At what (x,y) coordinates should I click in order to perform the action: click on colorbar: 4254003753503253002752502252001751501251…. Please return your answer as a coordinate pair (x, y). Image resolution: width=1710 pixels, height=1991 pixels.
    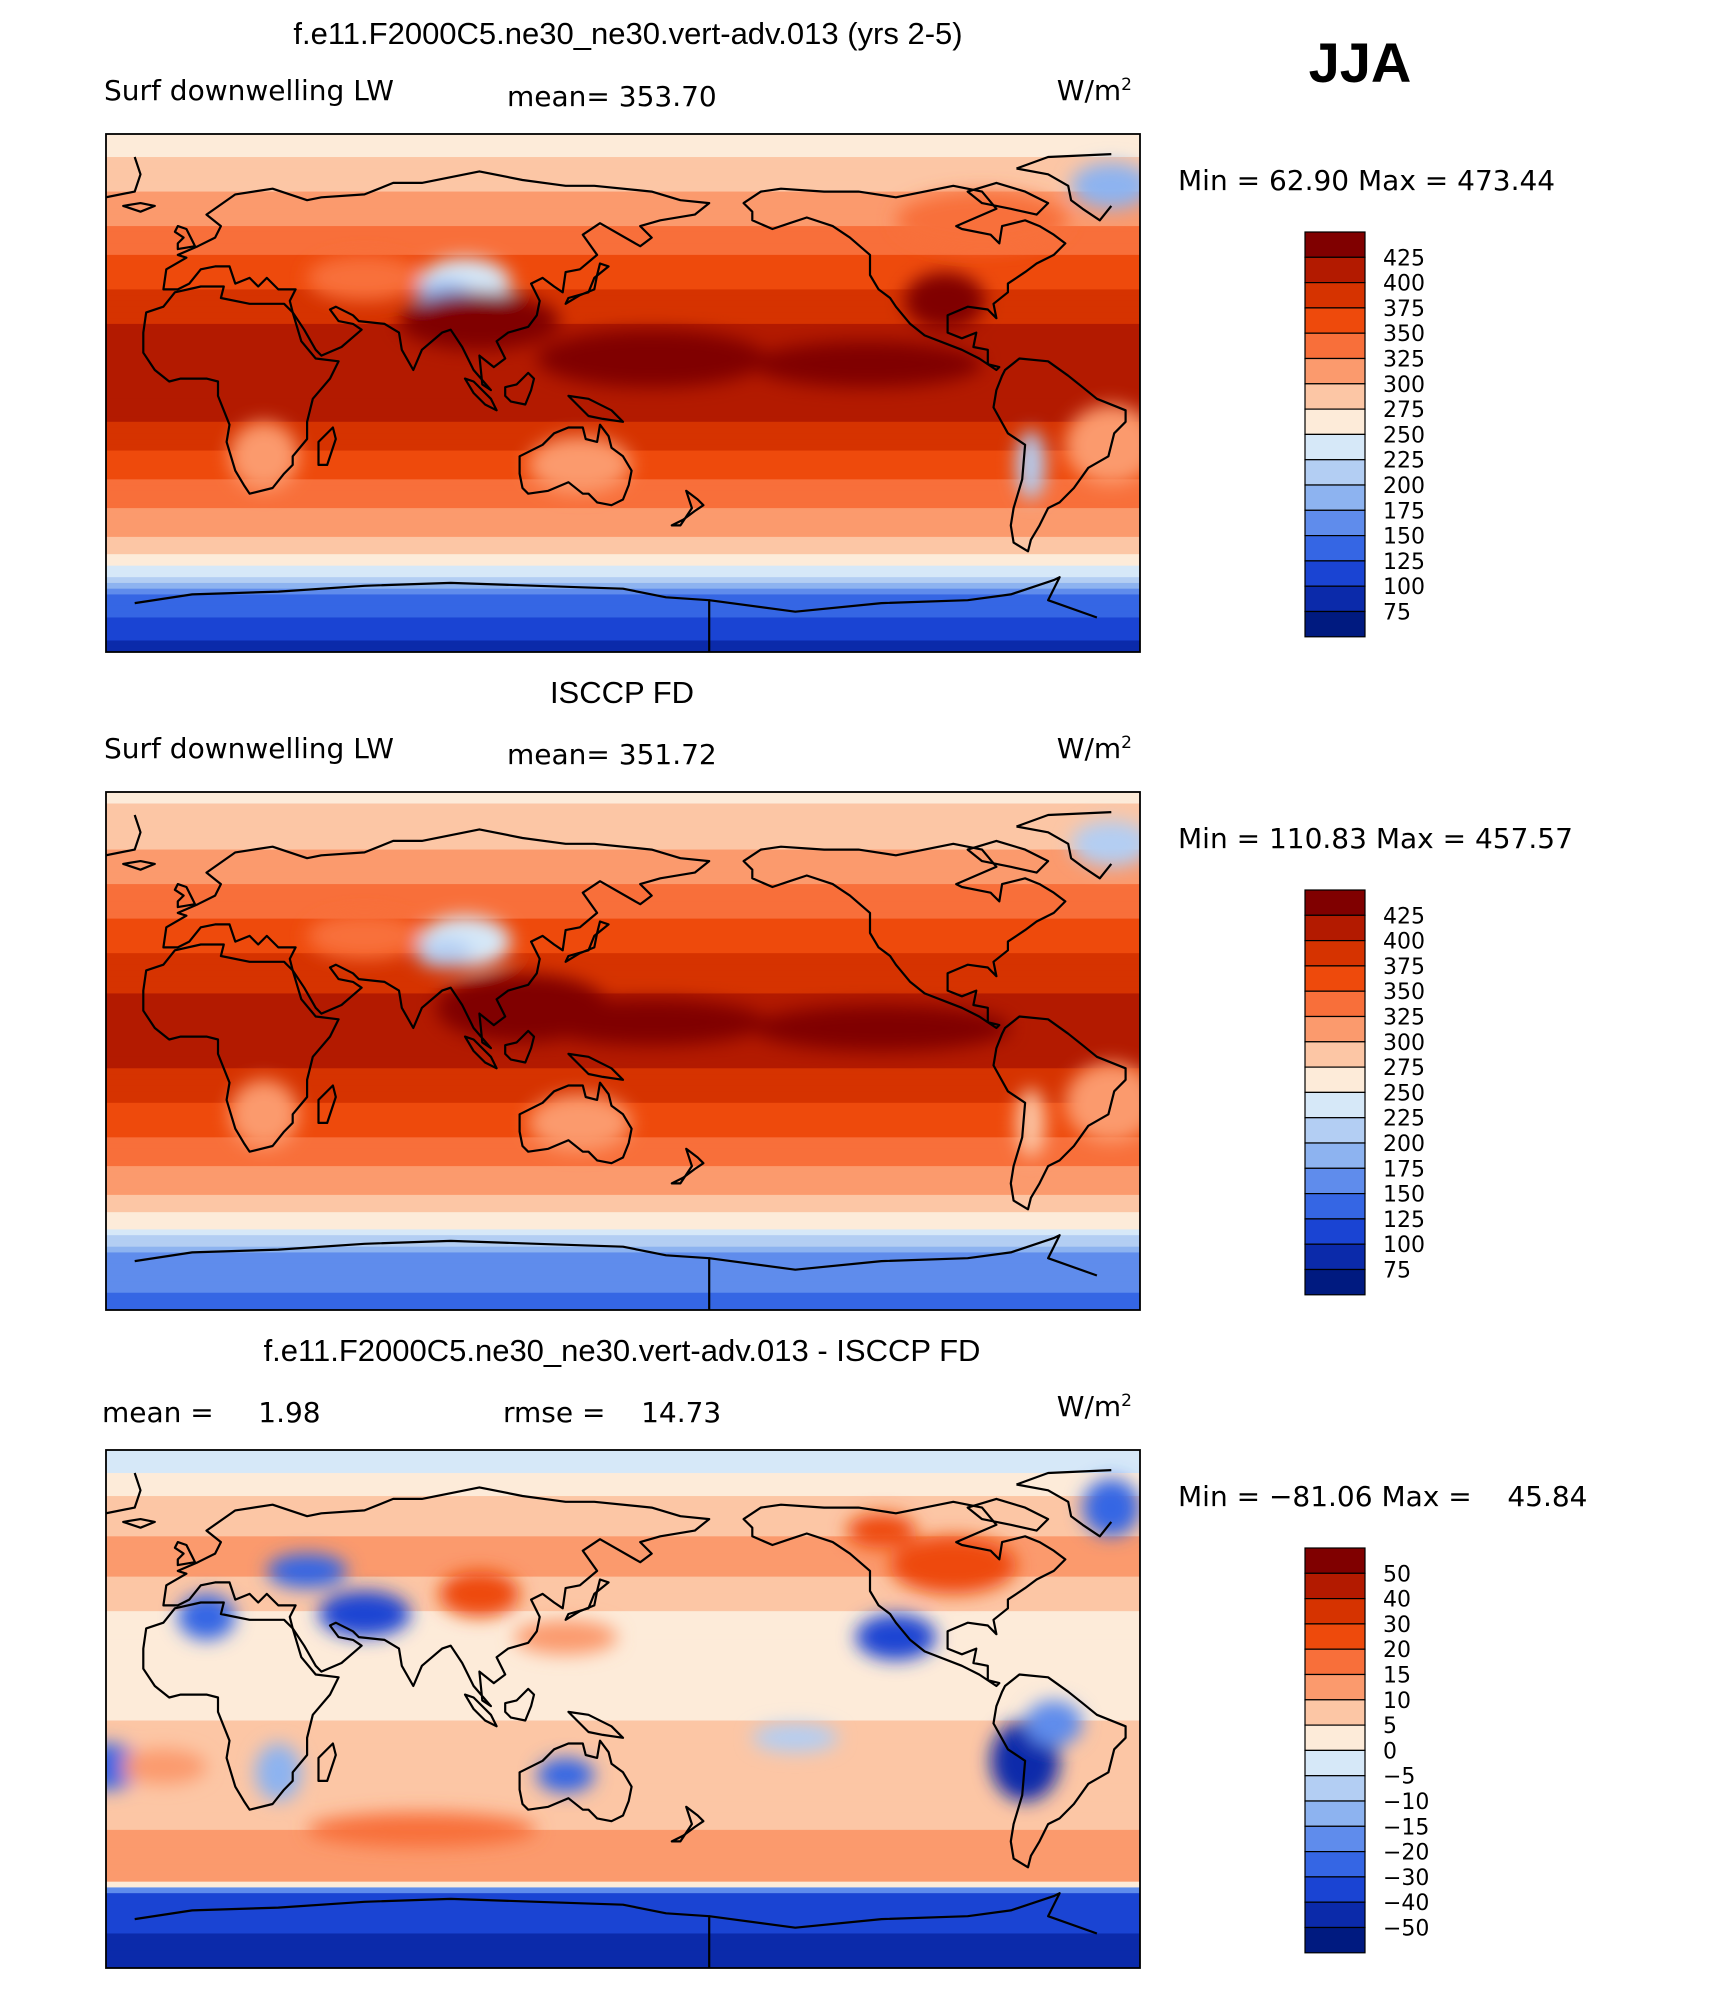
    Looking at the image, I should click on (1364, 1092).